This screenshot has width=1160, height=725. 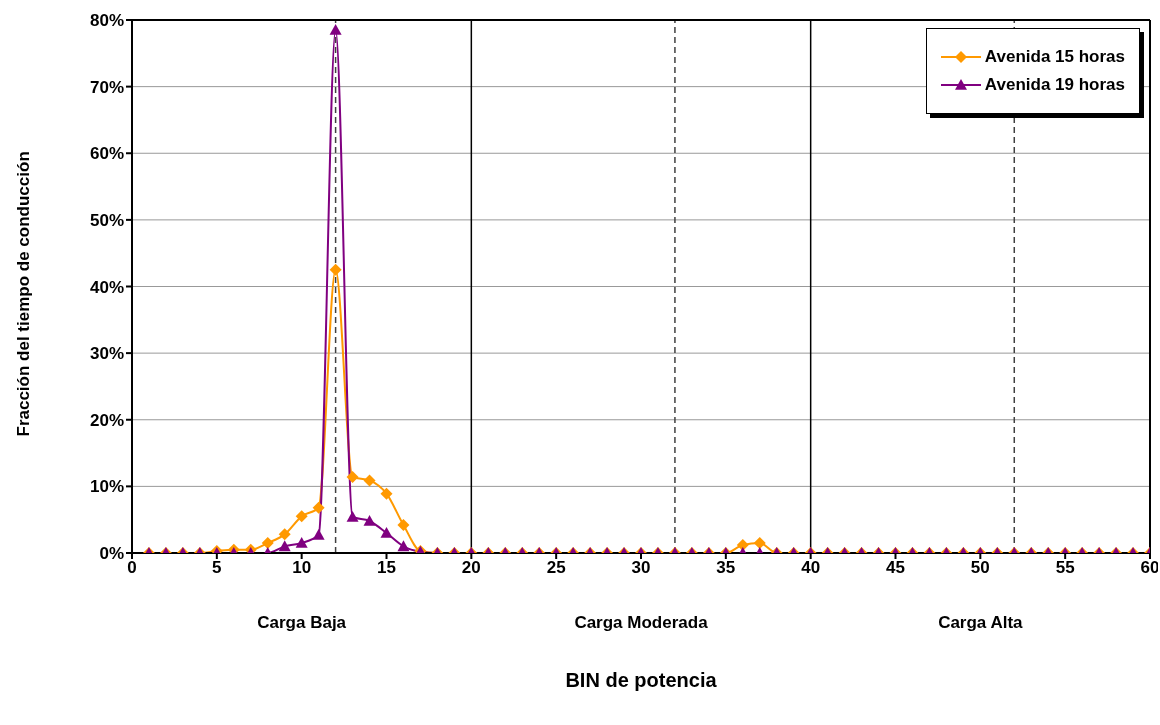 What do you see at coordinates (106, 287) in the screenshot?
I see `y-tick-label: 40%` at bounding box center [106, 287].